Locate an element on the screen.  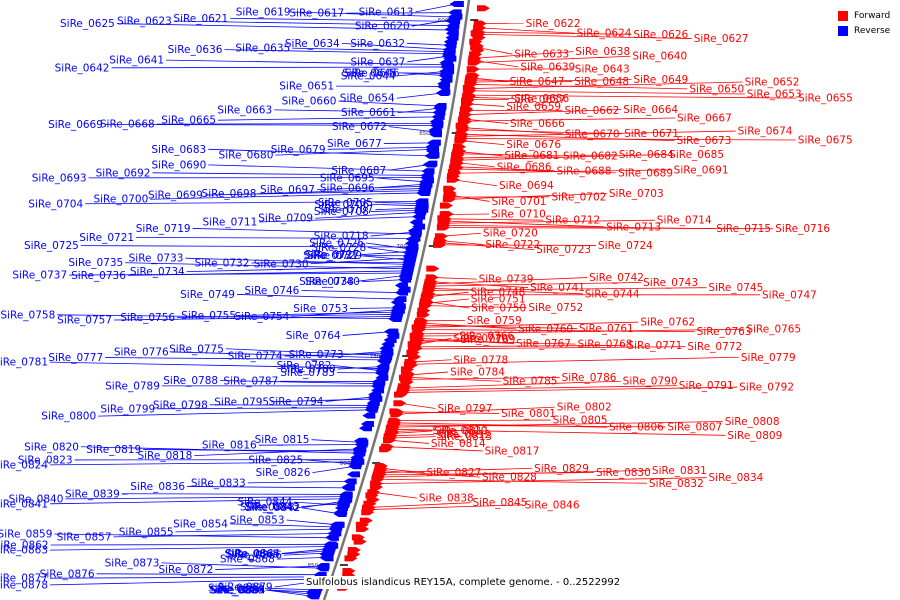
gene-label: SiRe_0728 is located at coordinates (338, 248).